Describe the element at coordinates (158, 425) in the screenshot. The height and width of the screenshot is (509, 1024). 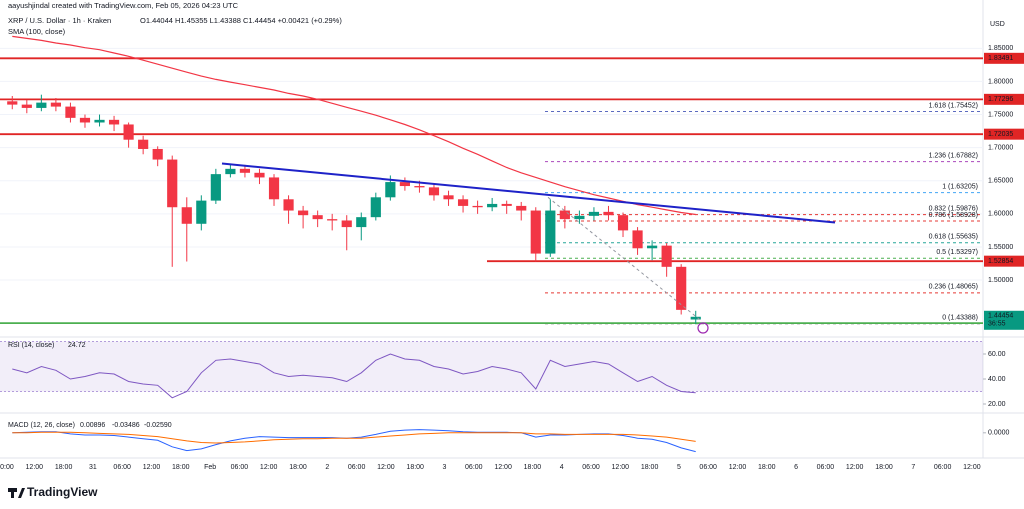
I see `macd-value: -0.02590` at that location.